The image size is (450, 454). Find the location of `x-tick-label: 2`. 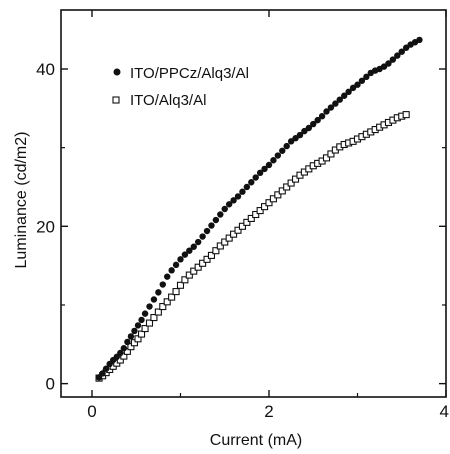

x-tick-label: 2 is located at coordinates (268, 411).